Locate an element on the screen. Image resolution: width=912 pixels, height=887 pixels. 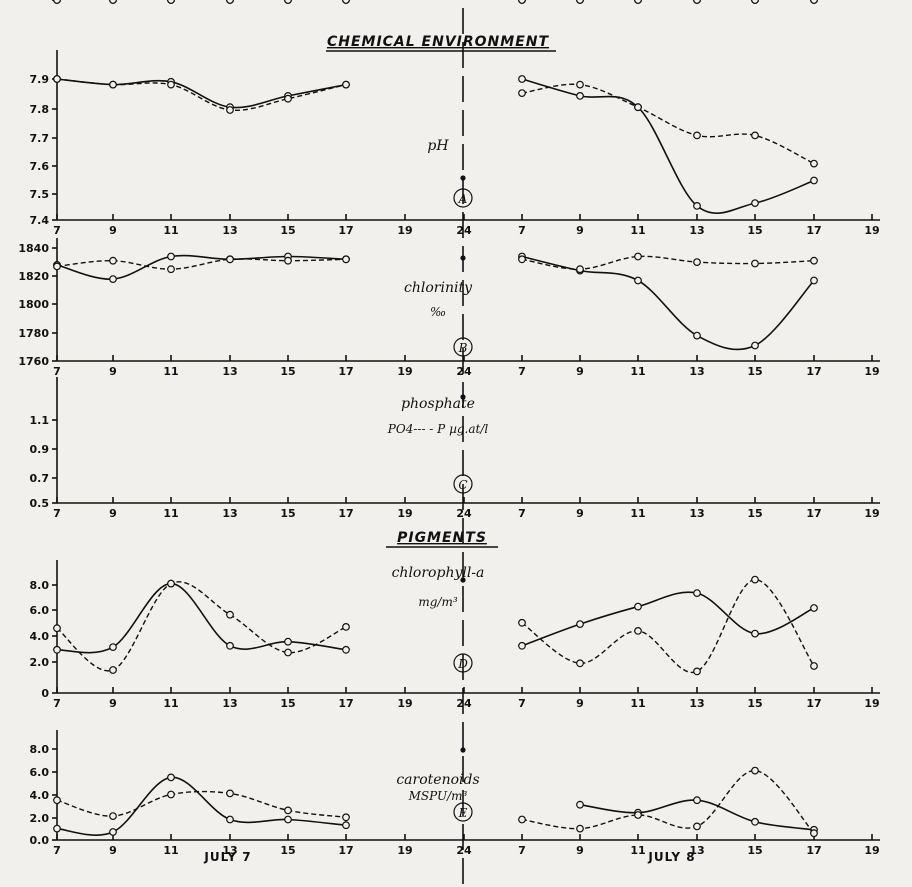
divider-dot is located at coordinates (463, 750).